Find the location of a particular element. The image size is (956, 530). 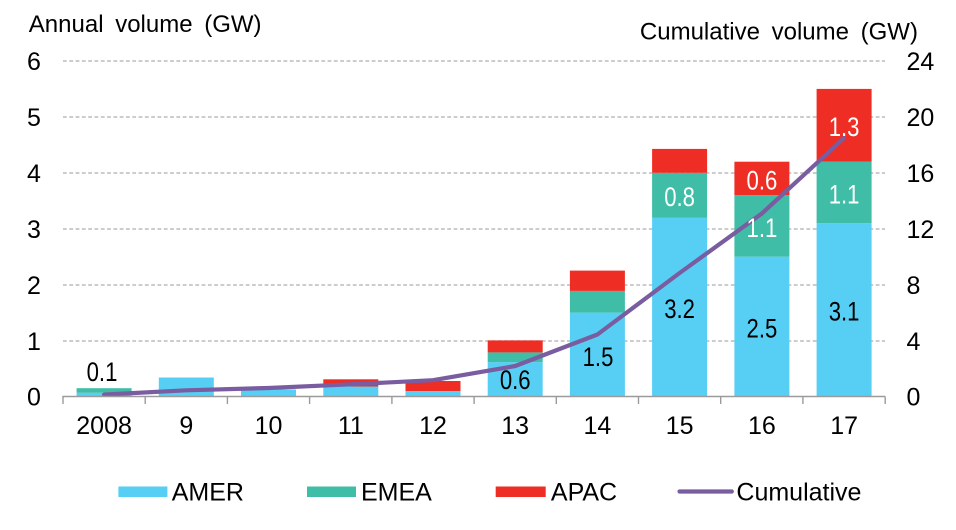

svg-text: Cumulative volume (GW) is located at coordinates (779, 32).